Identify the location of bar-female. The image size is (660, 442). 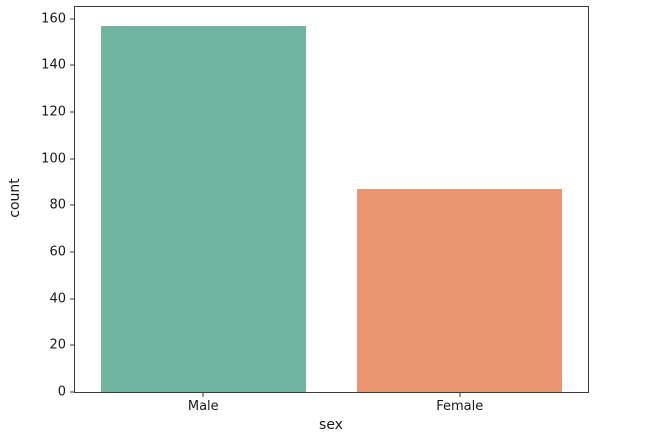
(460, 290).